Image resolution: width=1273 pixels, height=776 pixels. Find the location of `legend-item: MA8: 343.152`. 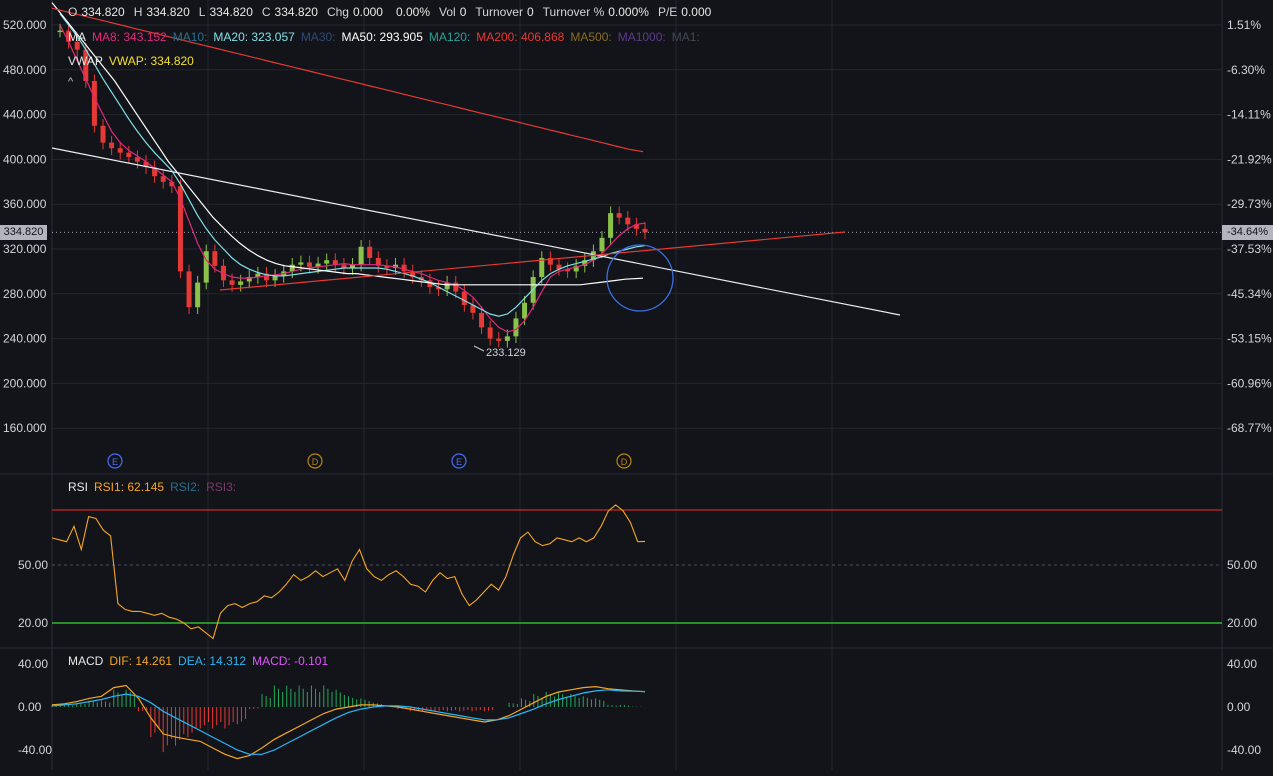

legend-item: MA8: 343.152 is located at coordinates (129, 37).